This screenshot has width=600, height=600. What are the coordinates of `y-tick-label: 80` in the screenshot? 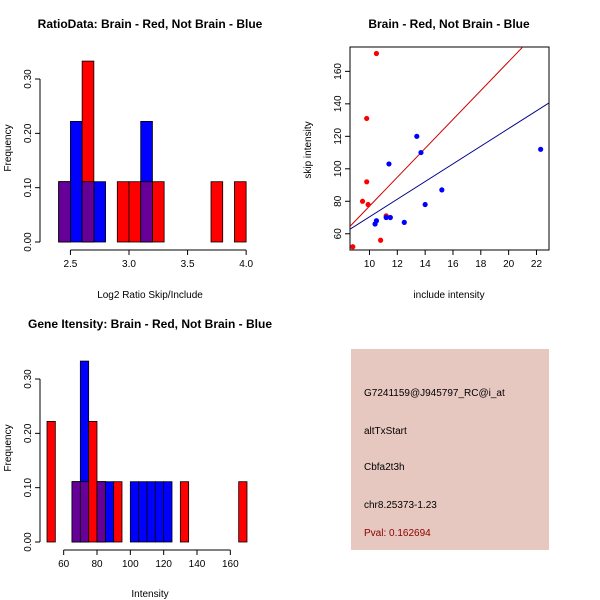 It's located at (338, 201).